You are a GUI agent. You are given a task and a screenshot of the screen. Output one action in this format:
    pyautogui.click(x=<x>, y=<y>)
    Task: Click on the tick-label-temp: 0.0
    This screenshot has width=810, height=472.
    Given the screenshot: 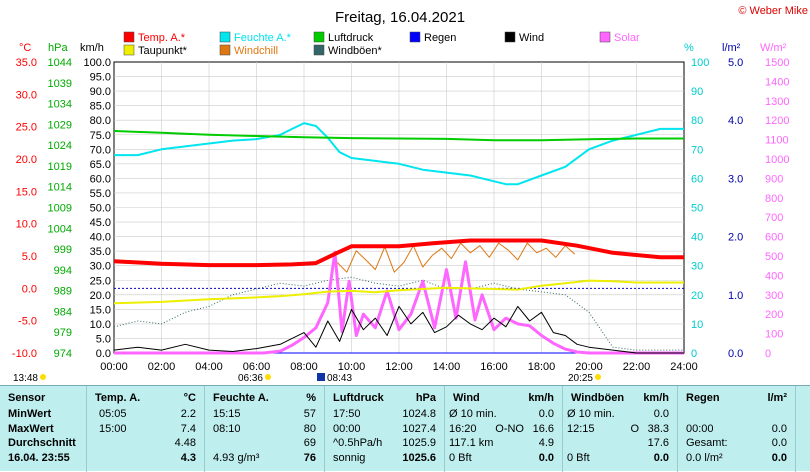 What is the action you would take?
    pyautogui.click(x=29, y=289)
    